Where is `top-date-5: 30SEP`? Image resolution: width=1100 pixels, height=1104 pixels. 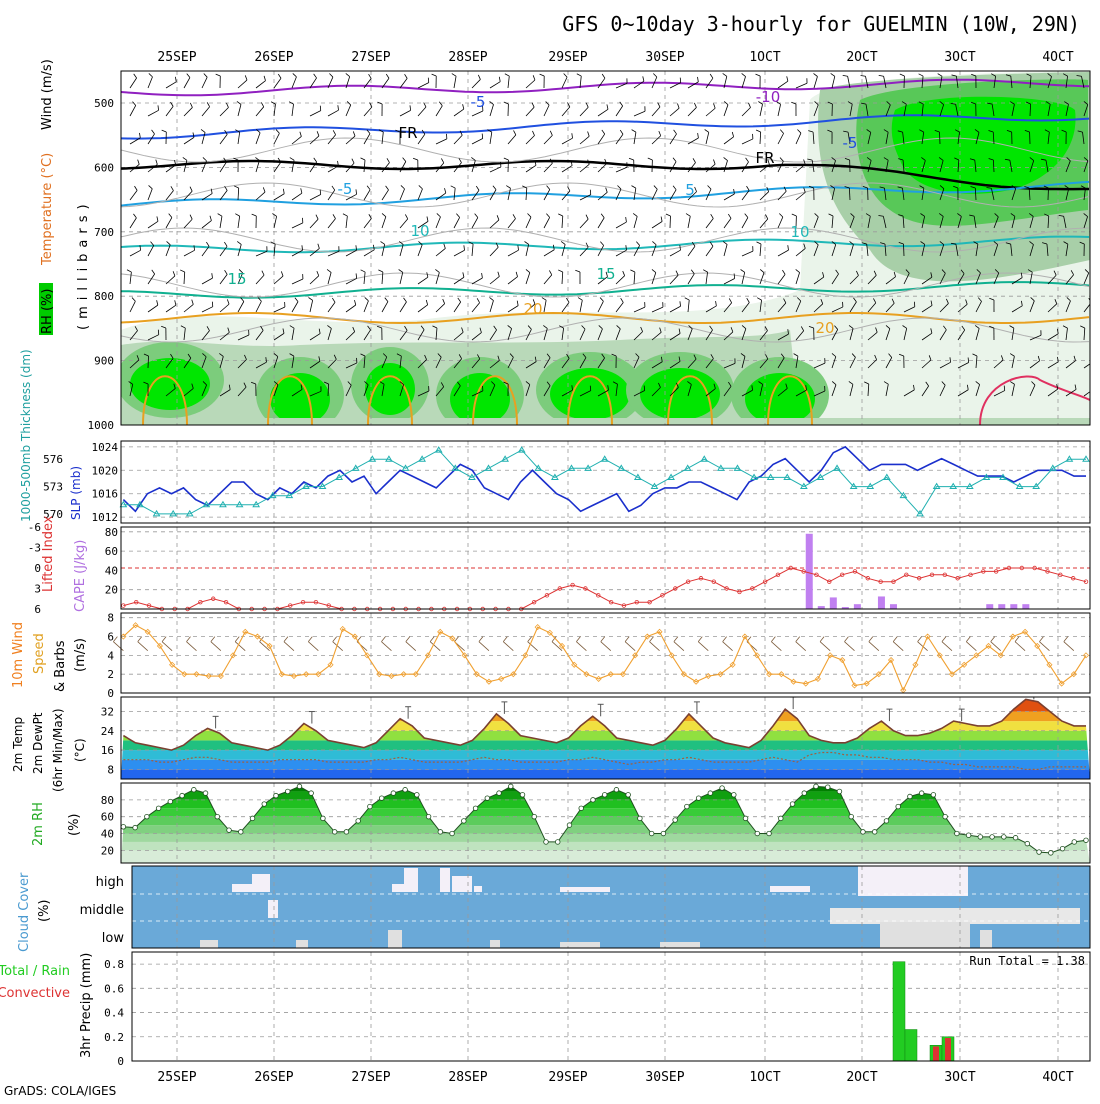 top-date-5: 30SEP is located at coordinates (664, 57).